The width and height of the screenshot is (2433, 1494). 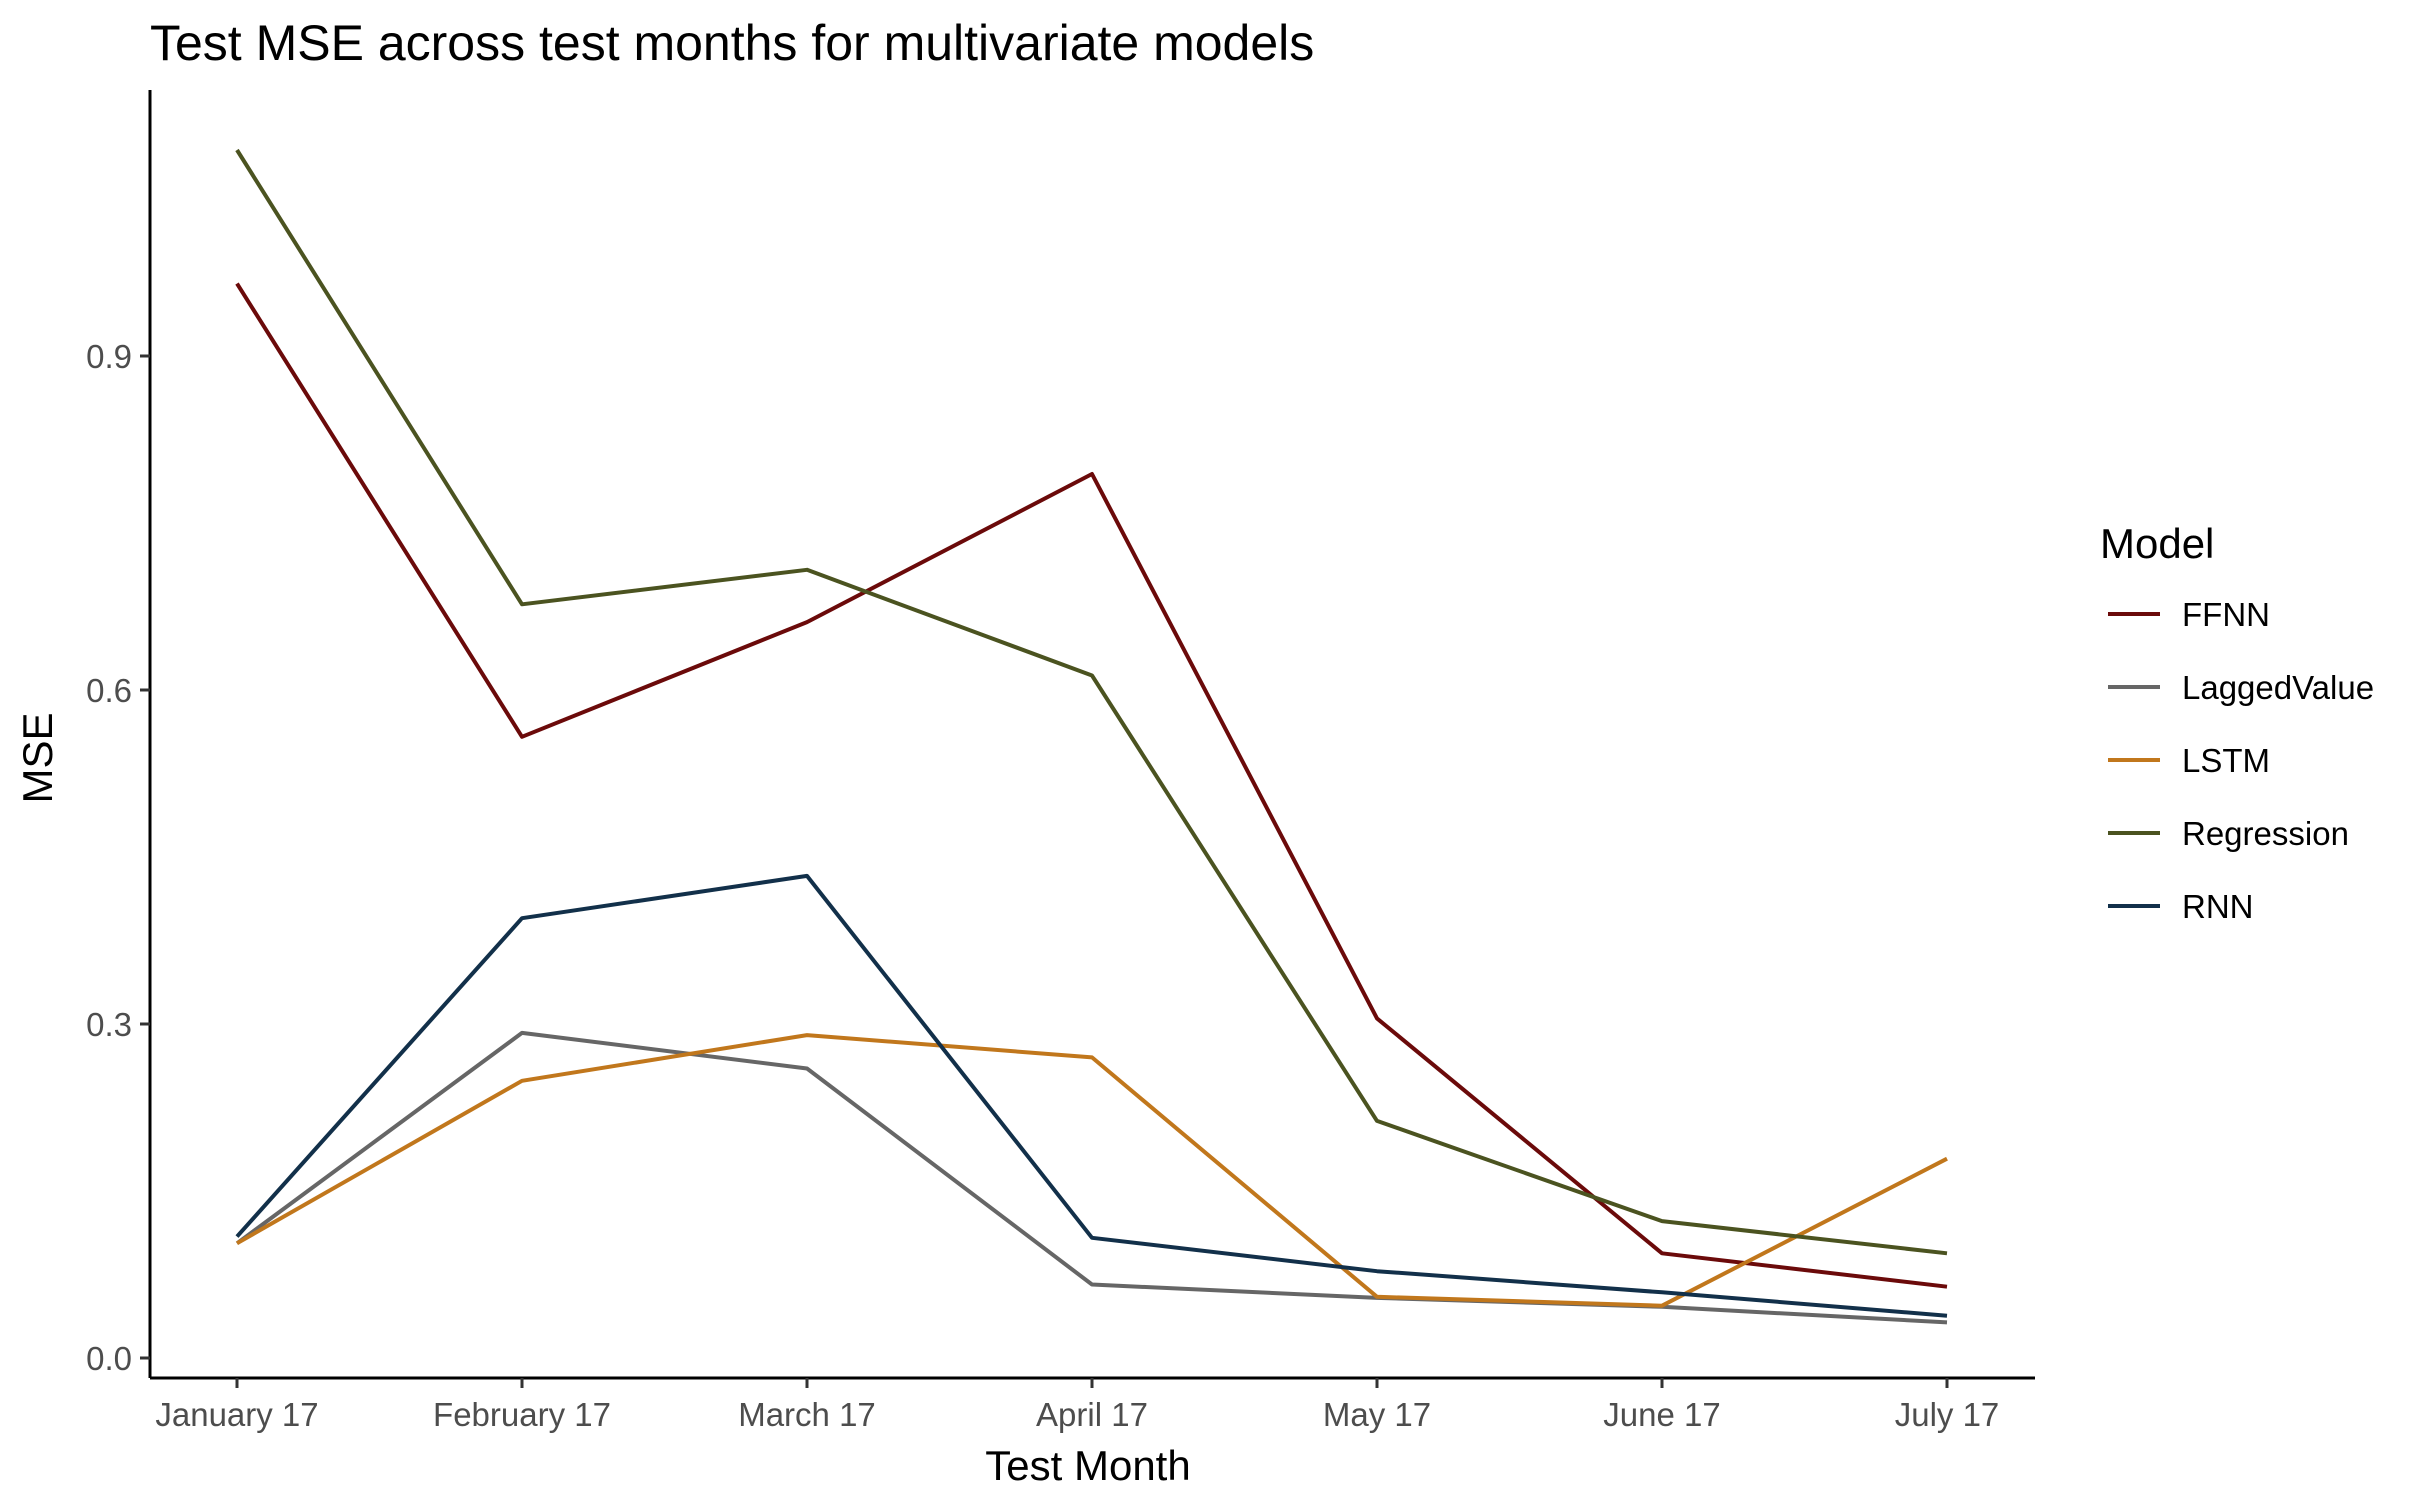 I want to click on x-tick-label: April 17, so click(x=1092, y=1414).